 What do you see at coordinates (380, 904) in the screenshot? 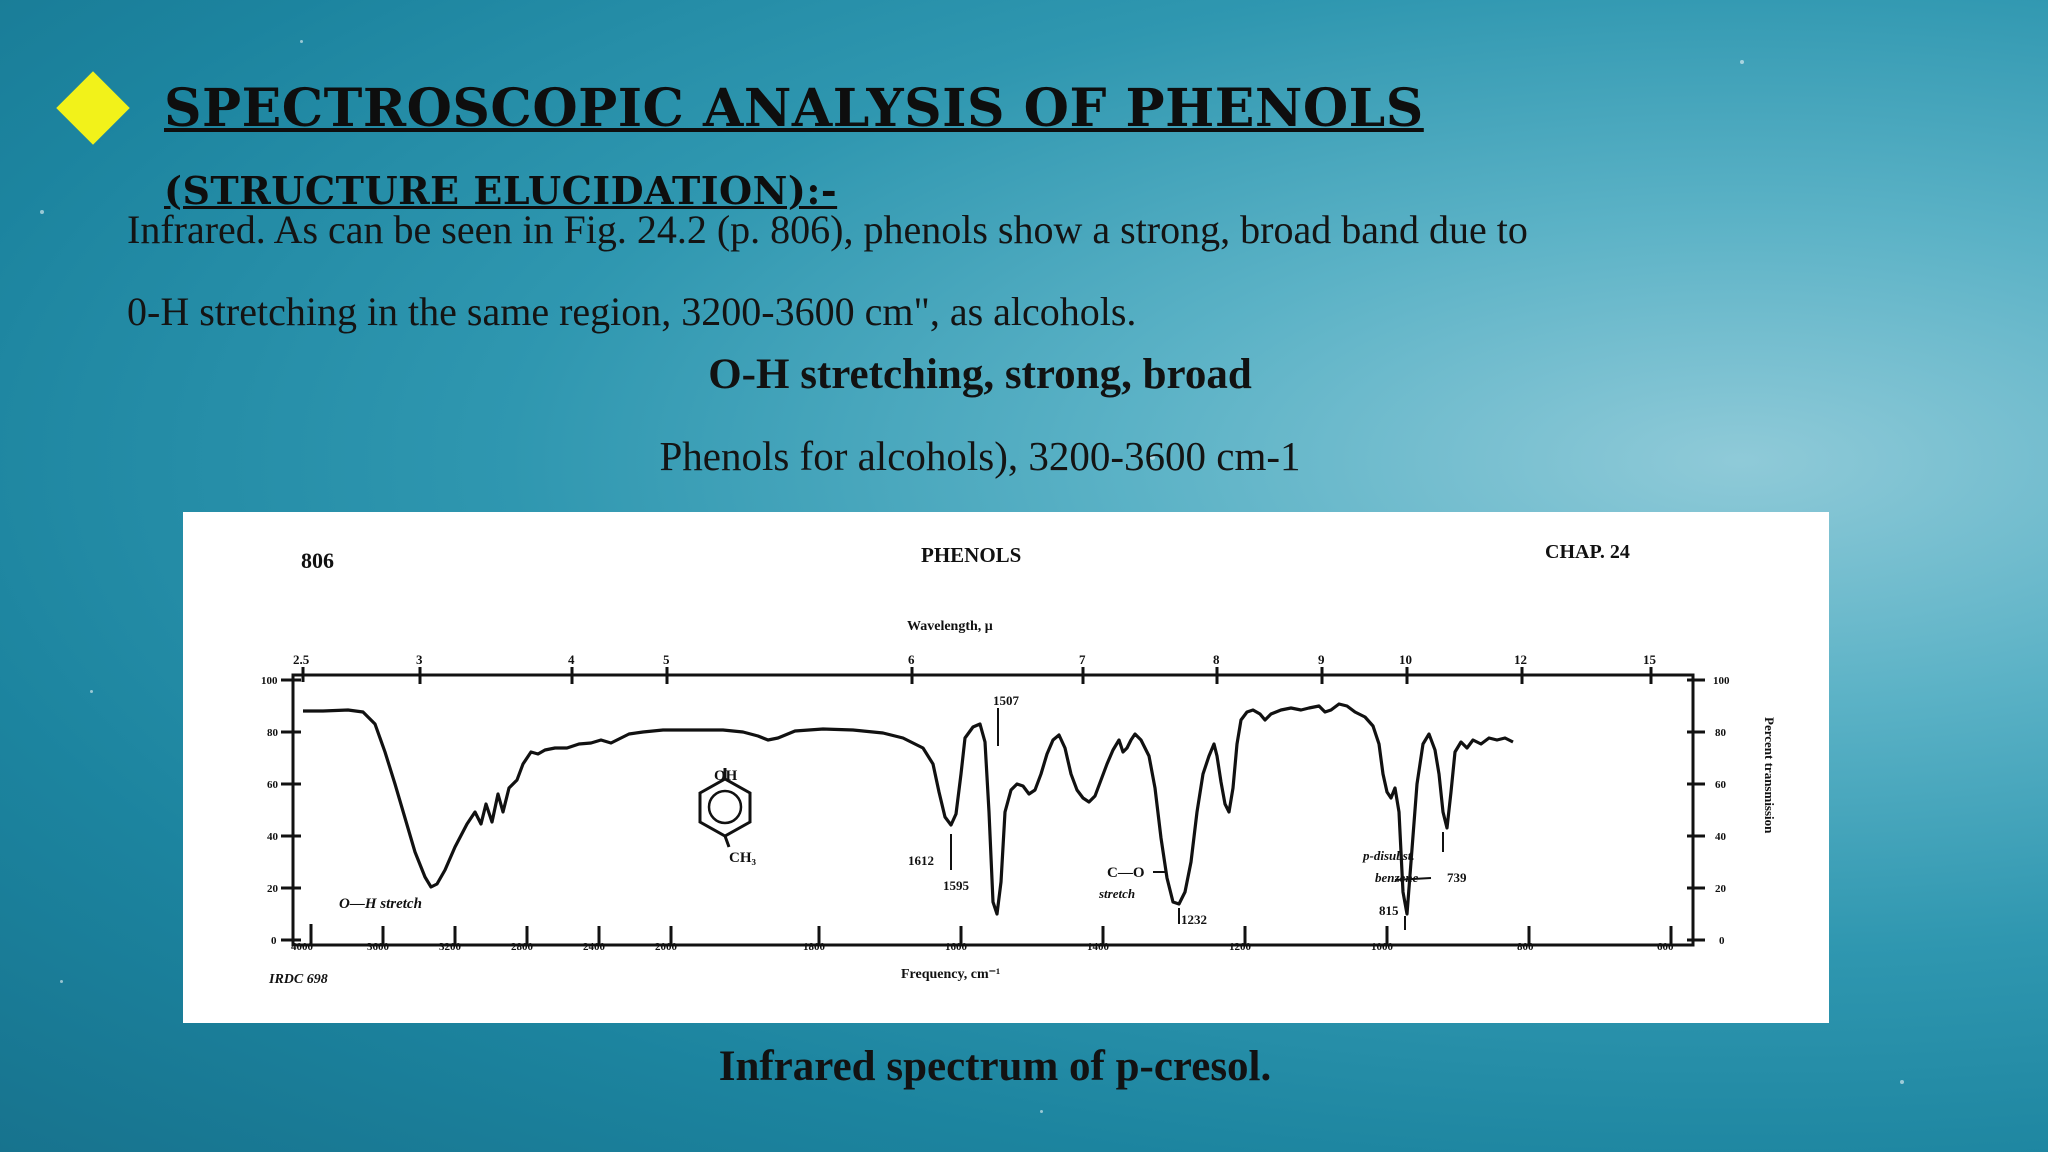
I see `oh-stretch-annotation: O—H stretch` at bounding box center [380, 904].